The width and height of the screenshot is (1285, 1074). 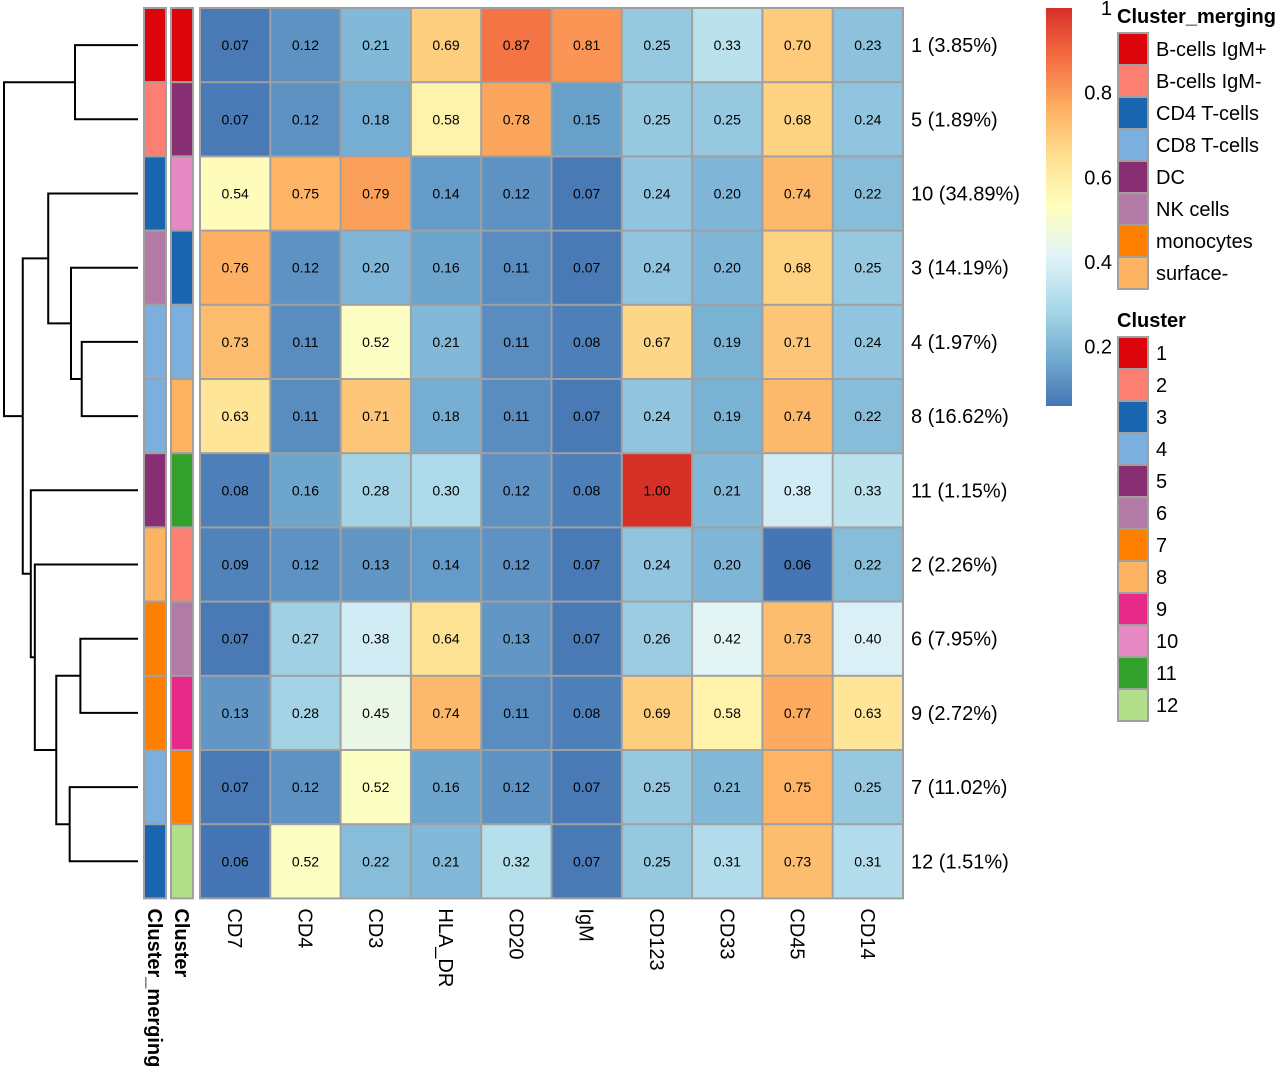 I want to click on cell-value-label: 0.14, so click(x=445, y=565).